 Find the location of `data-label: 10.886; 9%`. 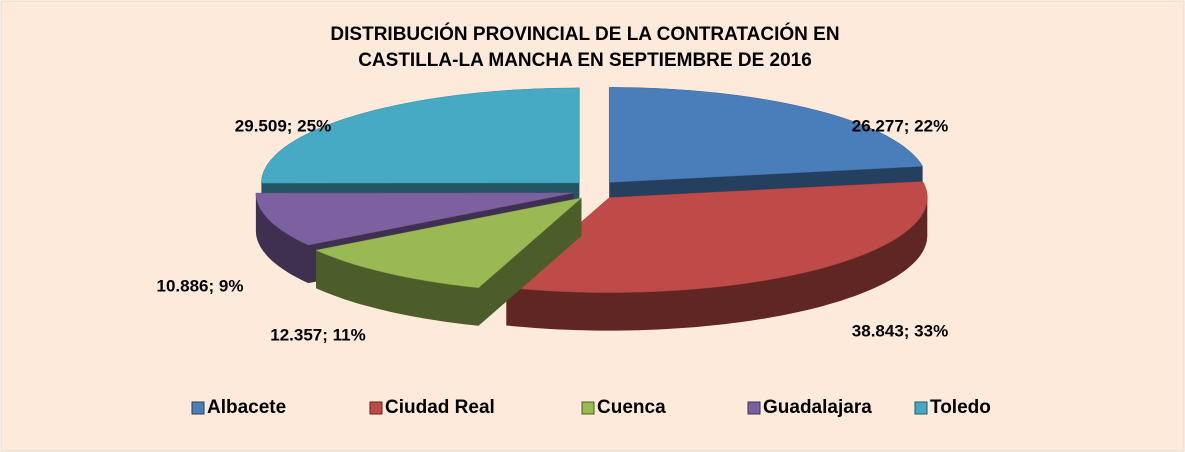

data-label: 10.886; 9% is located at coordinates (200, 285).